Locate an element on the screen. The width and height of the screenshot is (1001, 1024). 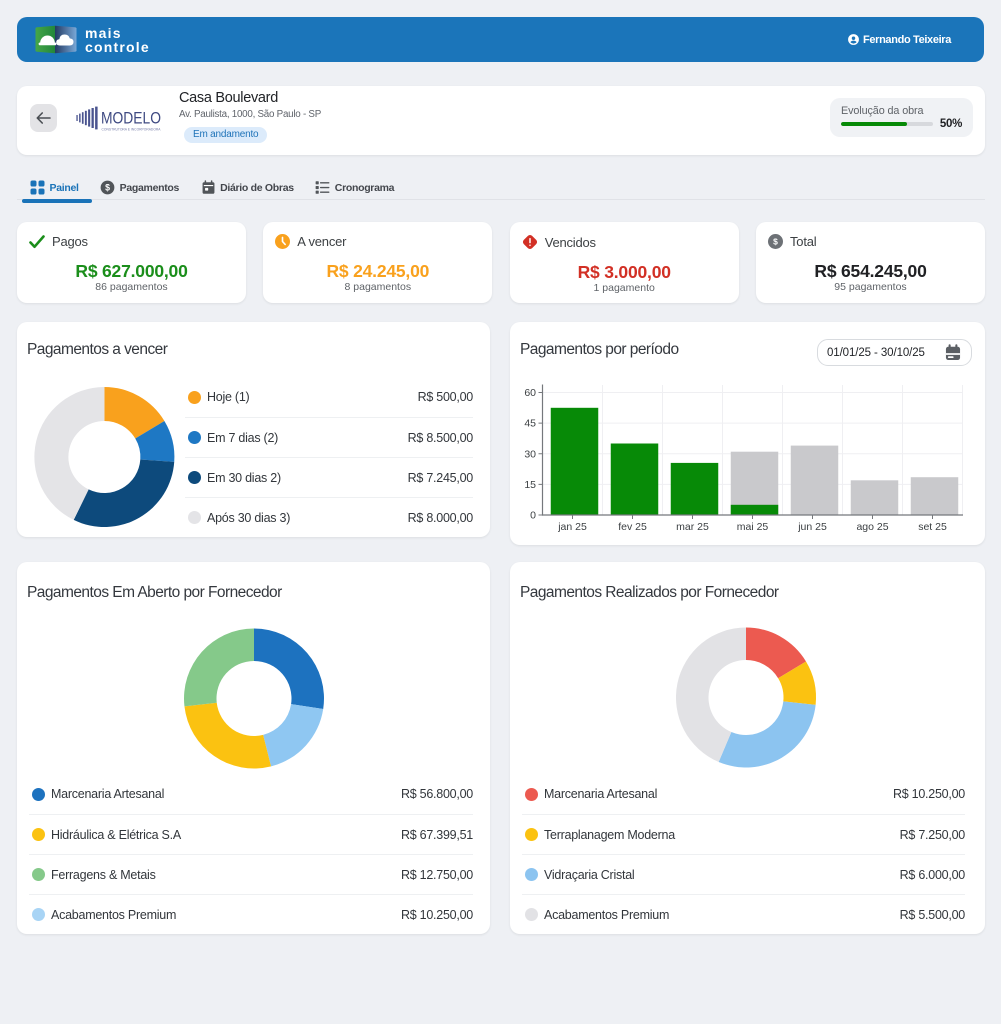
svg-text: 60 is located at coordinates (530, 393).